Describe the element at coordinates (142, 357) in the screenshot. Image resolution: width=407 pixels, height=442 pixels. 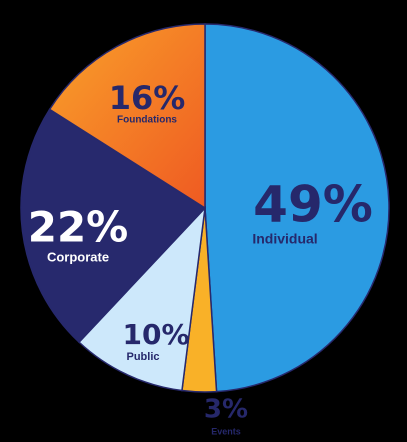
I see `category-label: Public` at that location.